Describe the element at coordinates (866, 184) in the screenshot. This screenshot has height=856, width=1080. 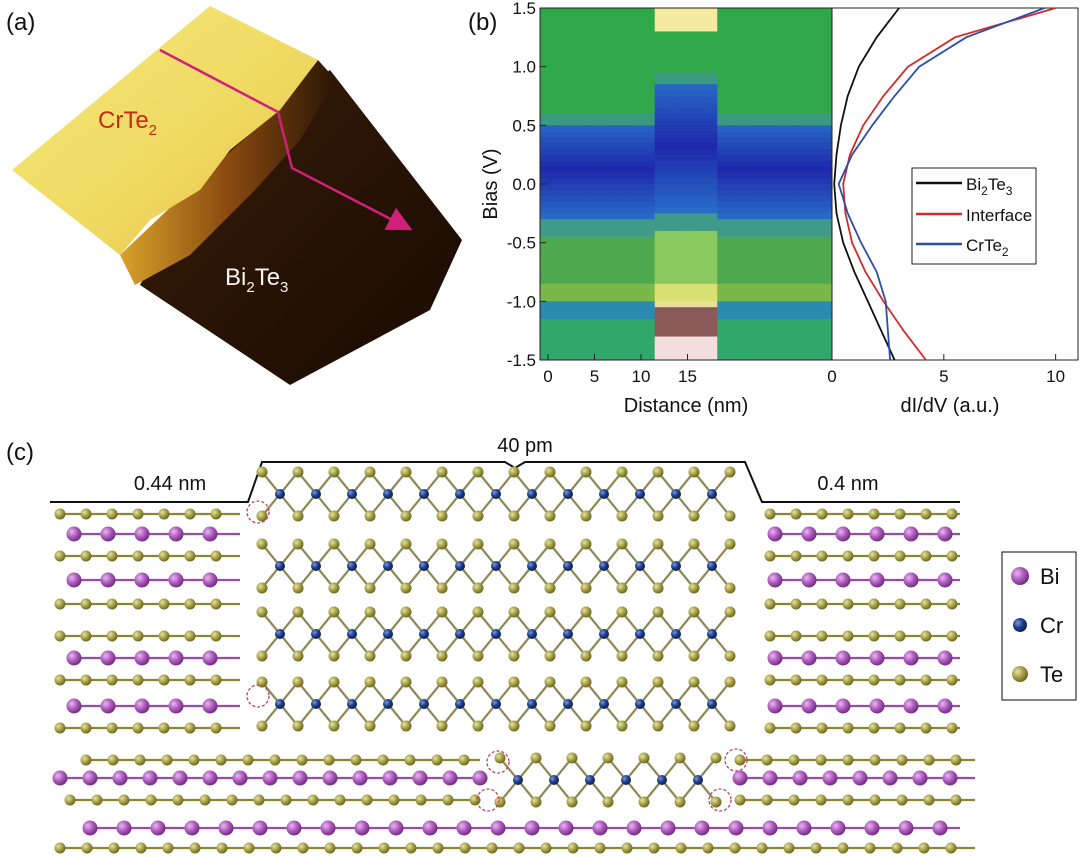
I see `spectrum-line-bi2te3` at that location.